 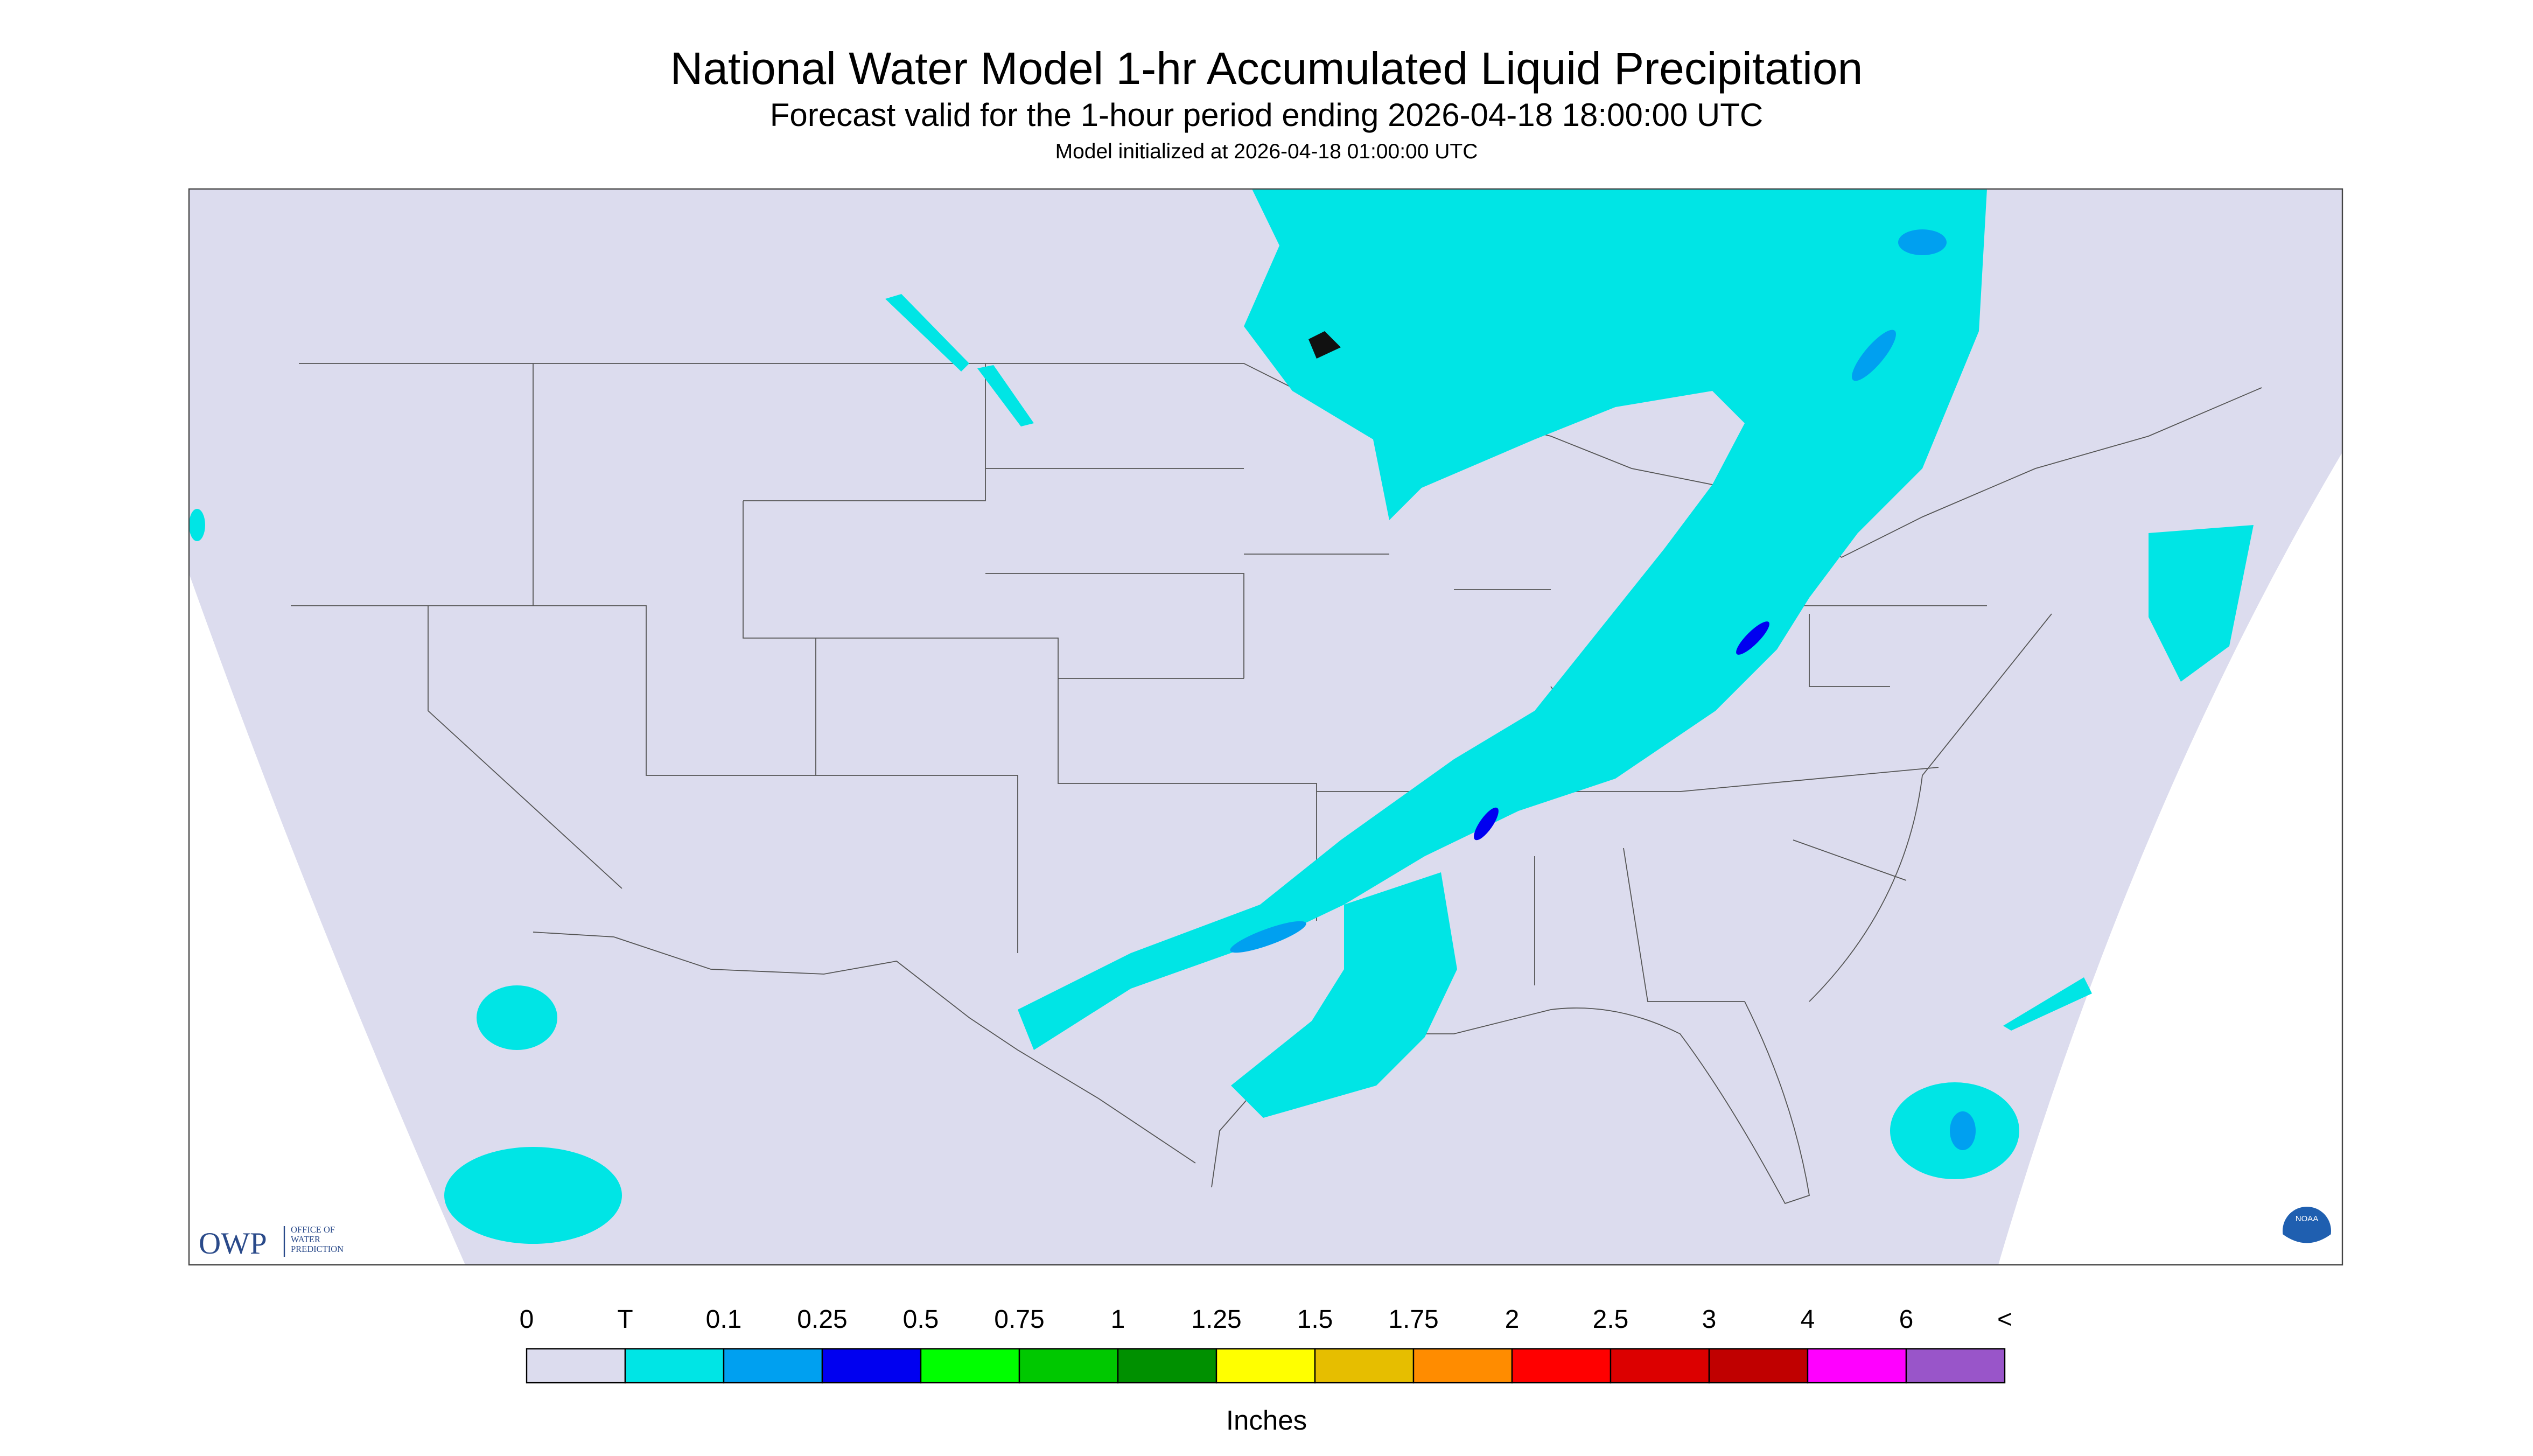 What do you see at coordinates (1808, 1319) in the screenshot?
I see `legend-label: 4` at bounding box center [1808, 1319].